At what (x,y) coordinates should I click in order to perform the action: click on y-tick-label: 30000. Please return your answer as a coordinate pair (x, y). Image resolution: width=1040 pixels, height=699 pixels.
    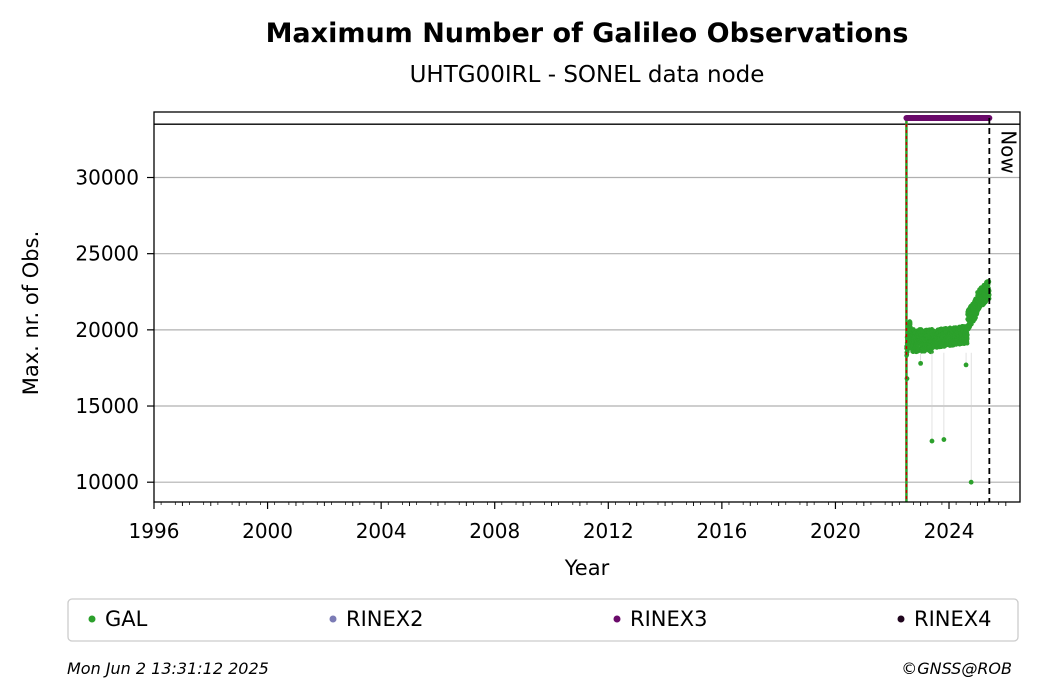
    Looking at the image, I should click on (107, 178).